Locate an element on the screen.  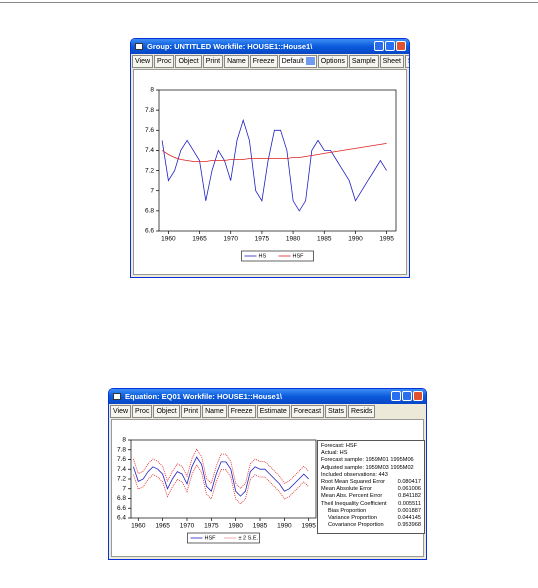
window-title: Equation: EQ01 Workfile: HOUSE1::House1\ is located at coordinates (203, 396).